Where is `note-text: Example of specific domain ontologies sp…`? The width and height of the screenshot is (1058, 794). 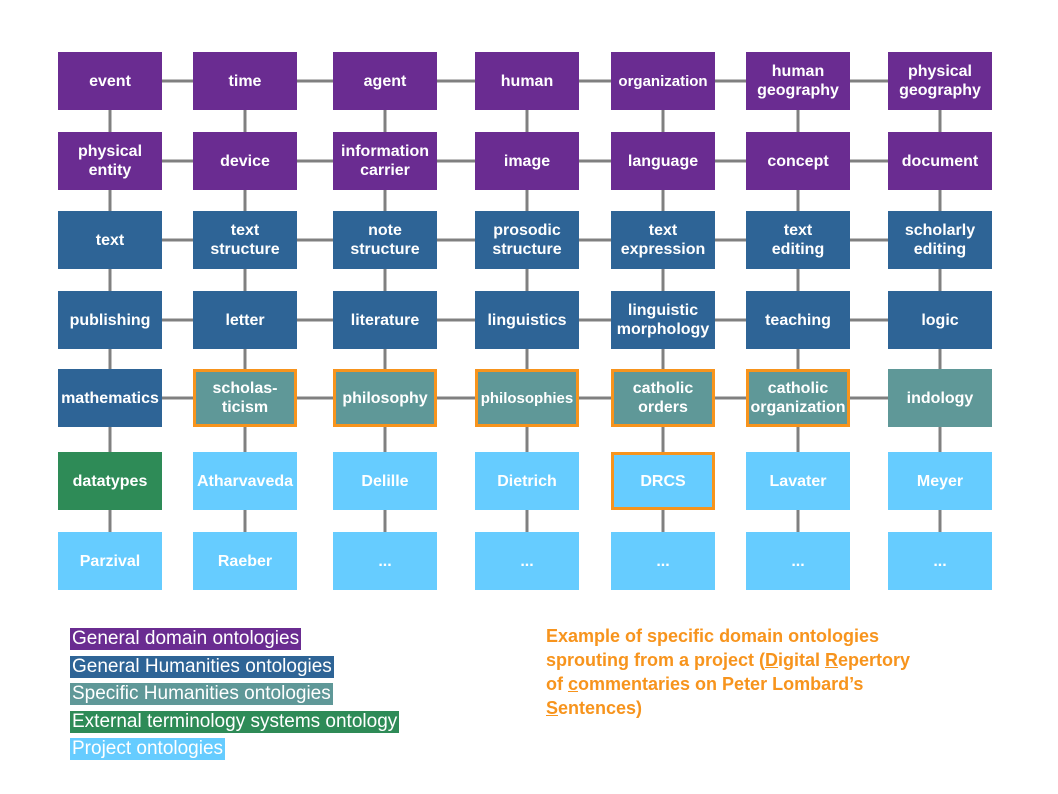
note-text: Example of specific domain ontologies sp… is located at coordinates (713, 648).